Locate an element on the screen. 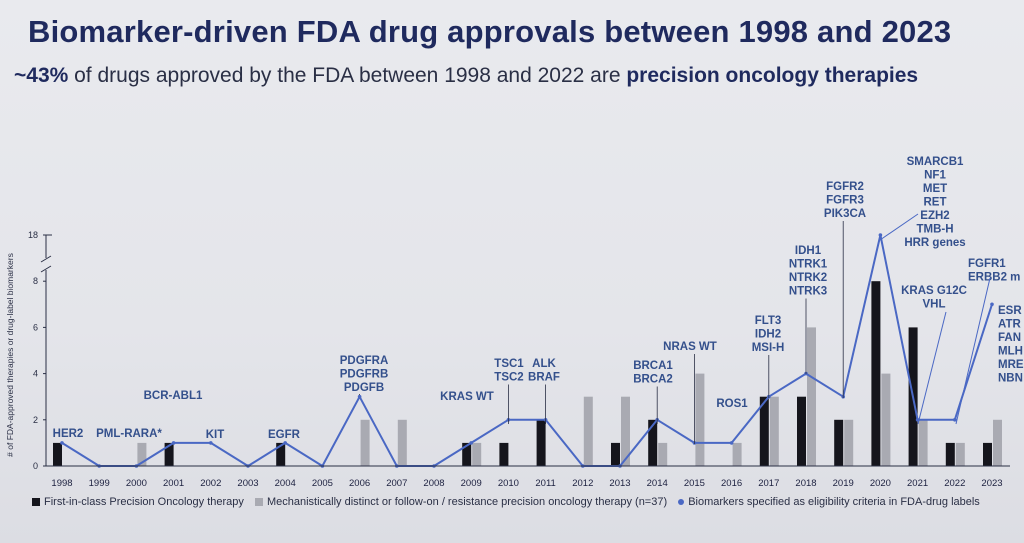  annotation-leader-2022 is located at coordinates (973, 351).